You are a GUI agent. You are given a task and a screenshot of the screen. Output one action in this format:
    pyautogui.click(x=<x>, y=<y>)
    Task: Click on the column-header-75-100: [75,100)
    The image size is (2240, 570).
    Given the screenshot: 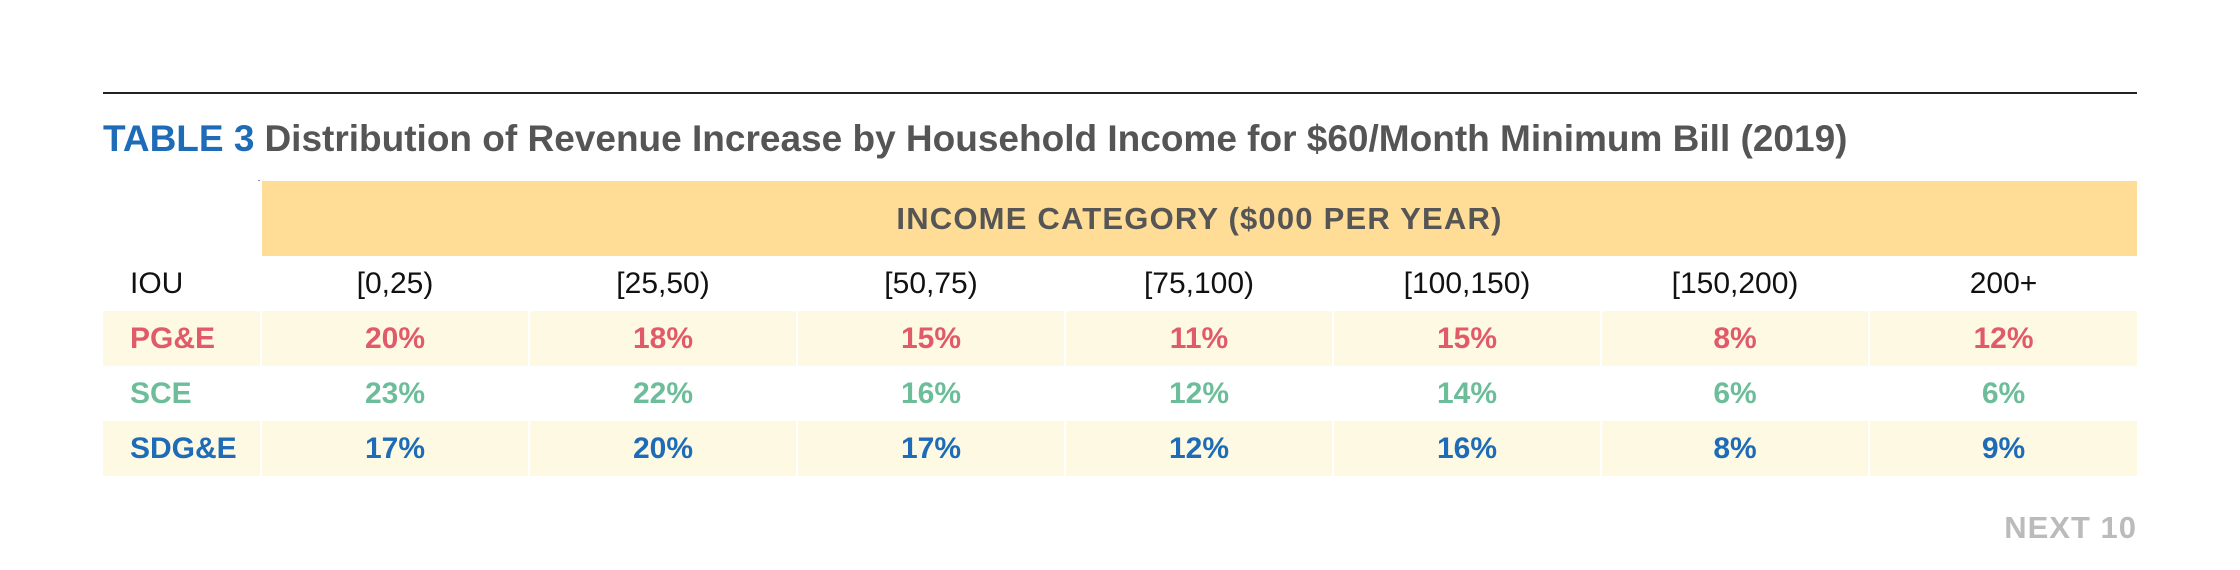 What is the action you would take?
    pyautogui.click(x=1199, y=283)
    